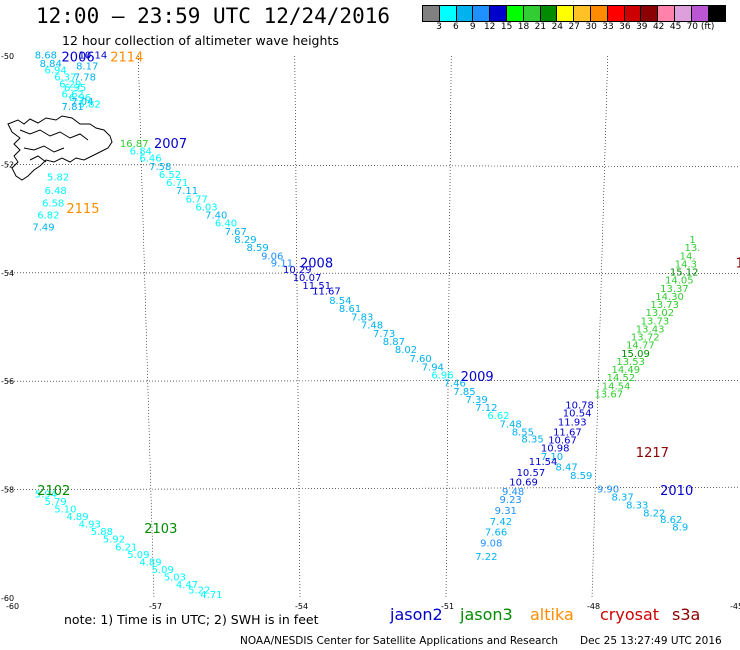 Image resolution: width=740 pixels, height=650 pixels. Describe the element at coordinates (532, 439) in the screenshot. I see `swh-value: 8.35` at that location.